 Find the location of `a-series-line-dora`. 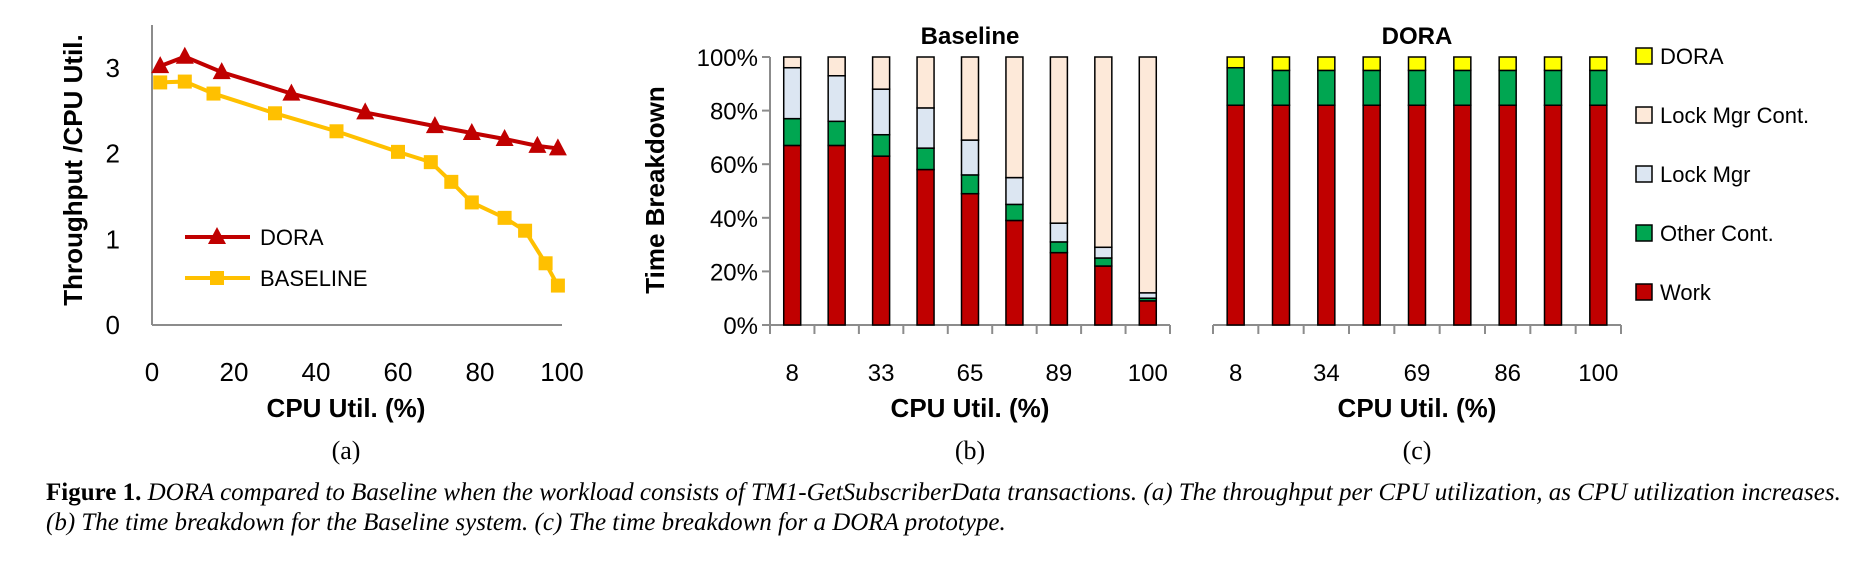

a-series-line-dora is located at coordinates (359, 102).